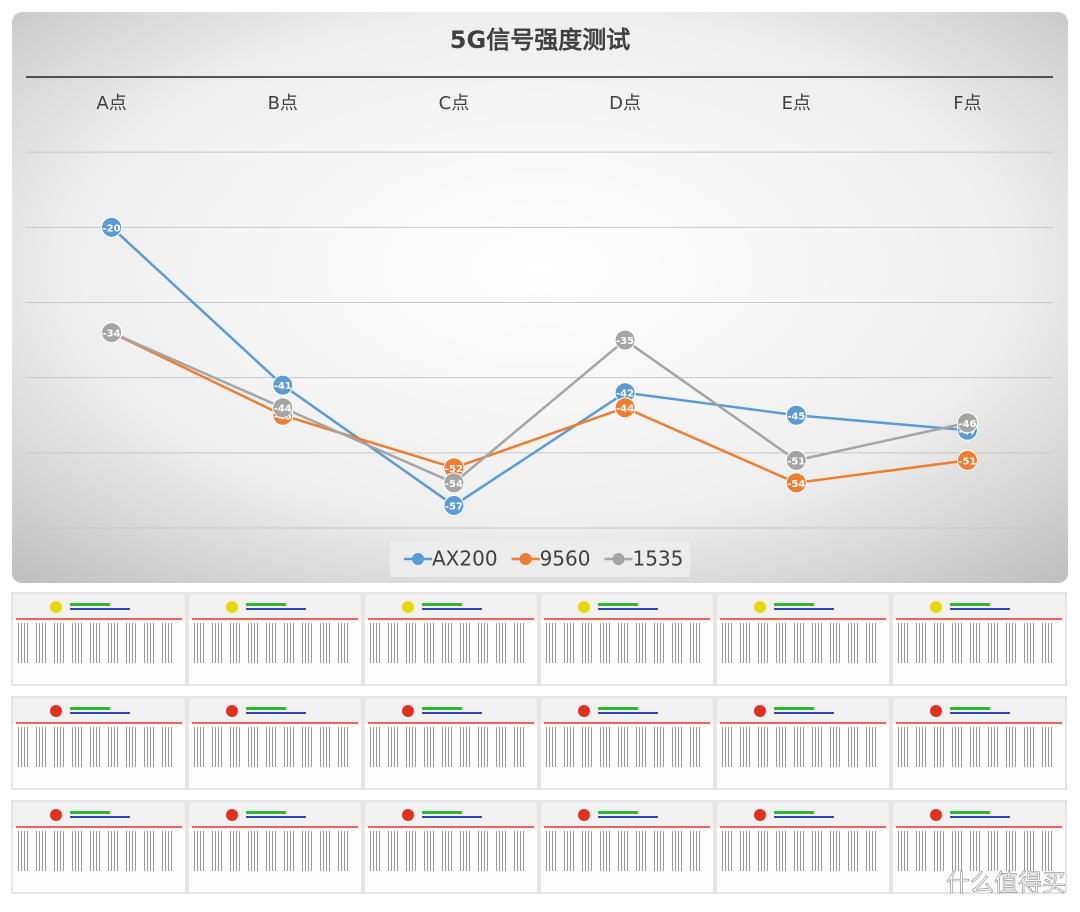 Image resolution: width=1080 pixels, height=912 pixels. I want to click on data-label: -57, so click(454, 506).